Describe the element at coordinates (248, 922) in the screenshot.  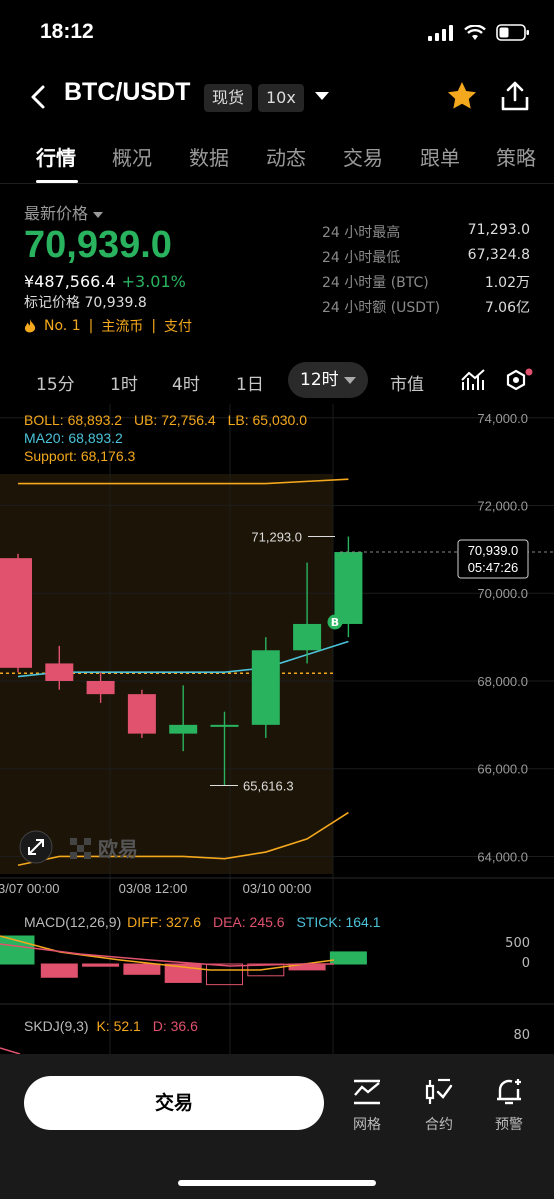
I see `macd-dea: DEA: 245.6` at that location.